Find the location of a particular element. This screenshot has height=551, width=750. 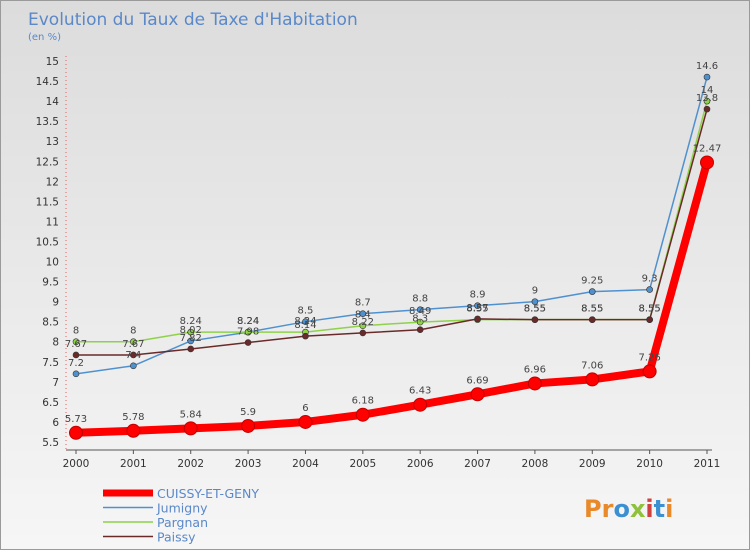

proxiti-watermark: Proxiti is located at coordinates (628, 509).